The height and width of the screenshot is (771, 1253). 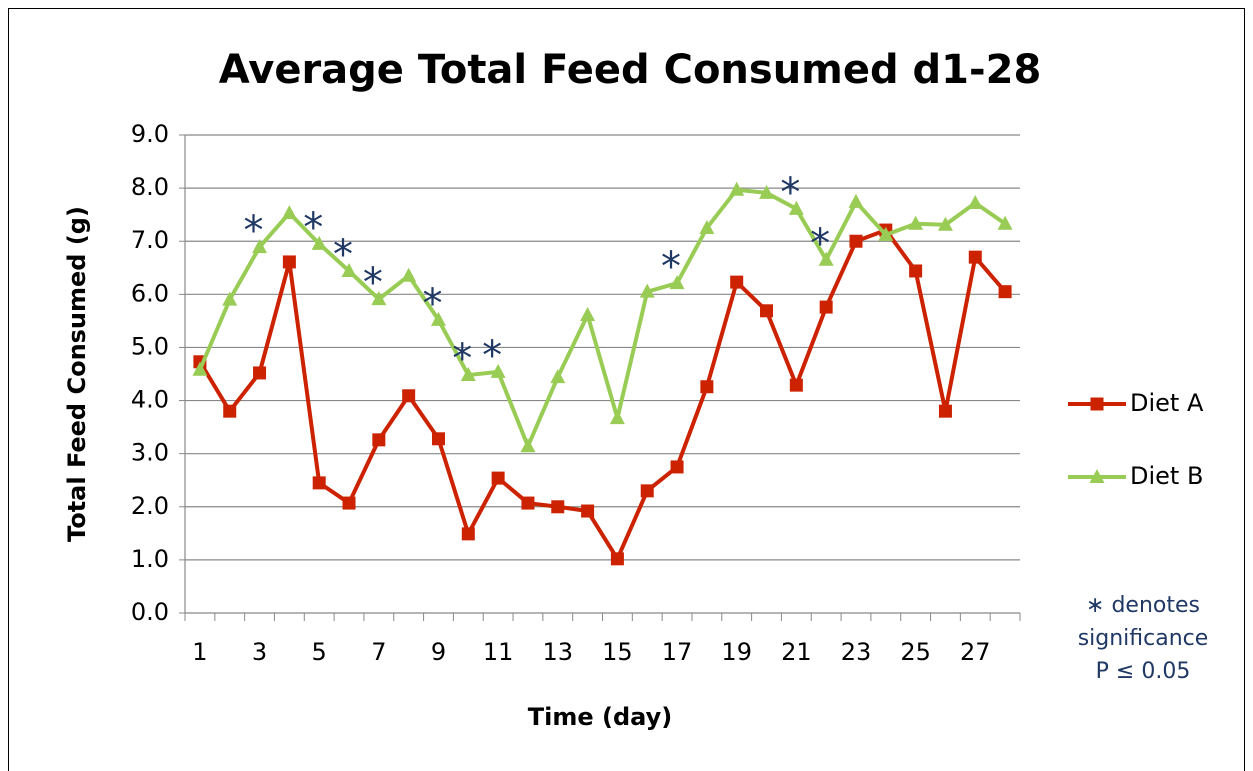 I want to click on x-tick-label: 1, so click(x=199, y=652).